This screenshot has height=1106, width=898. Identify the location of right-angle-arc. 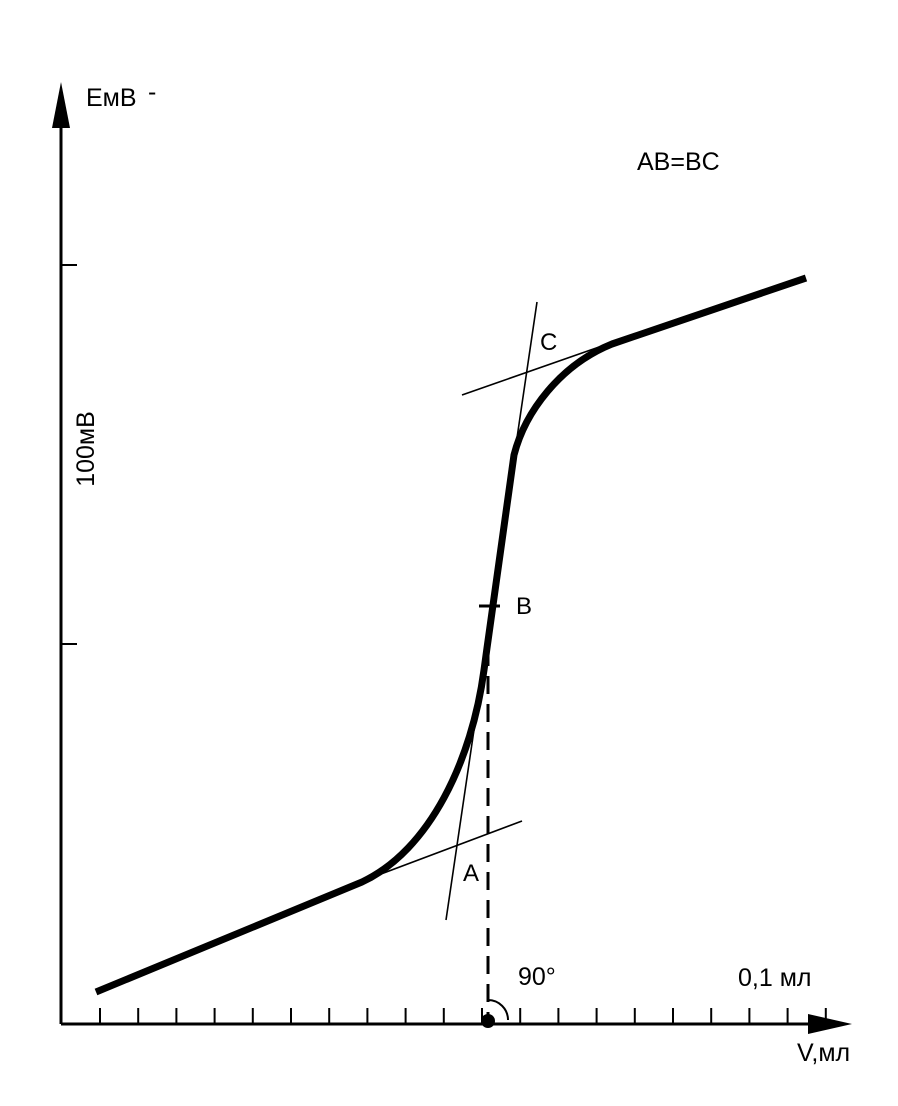
(498, 1010).